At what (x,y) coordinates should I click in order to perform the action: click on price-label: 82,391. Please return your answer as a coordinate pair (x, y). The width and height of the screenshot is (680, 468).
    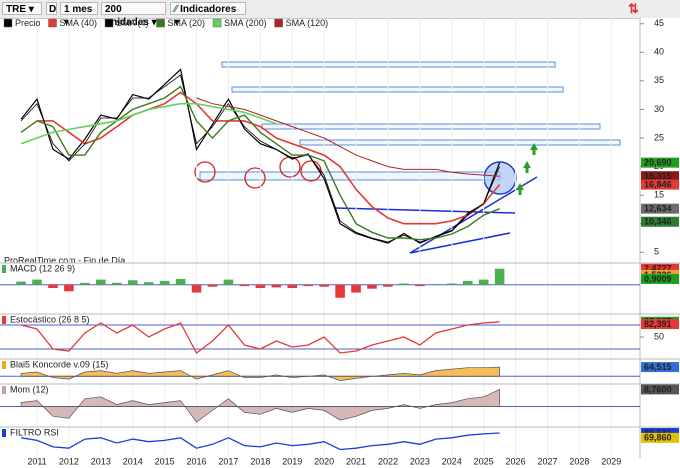
    Looking at the image, I should click on (658, 324).